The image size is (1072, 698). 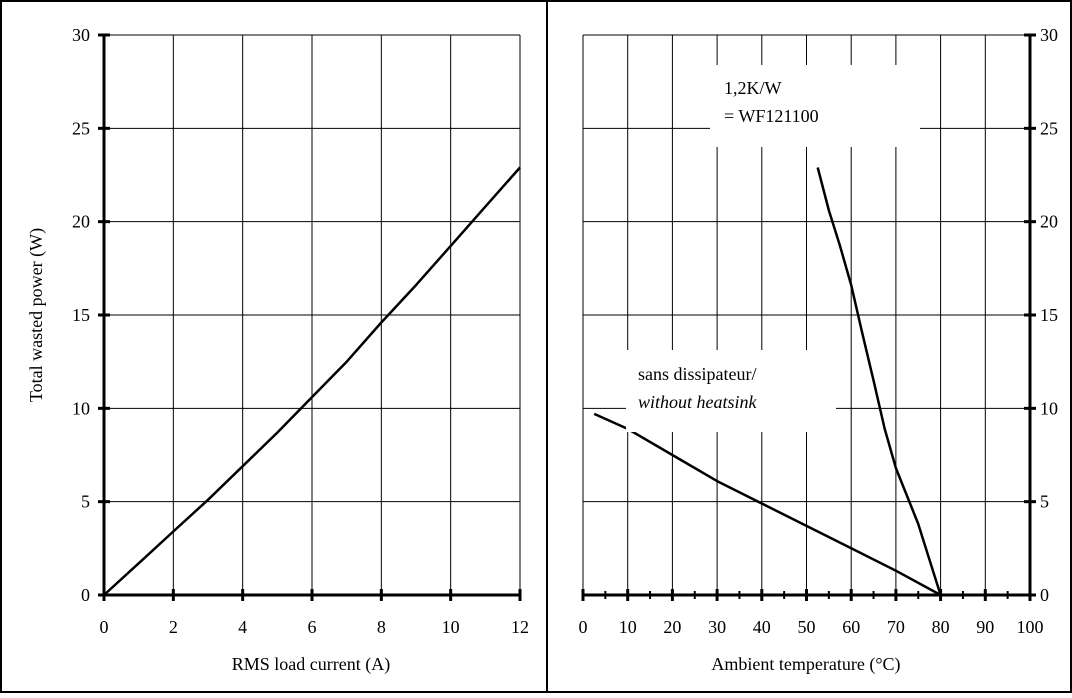 I want to click on heatsink-annotation-box, so click(x=815, y=106).